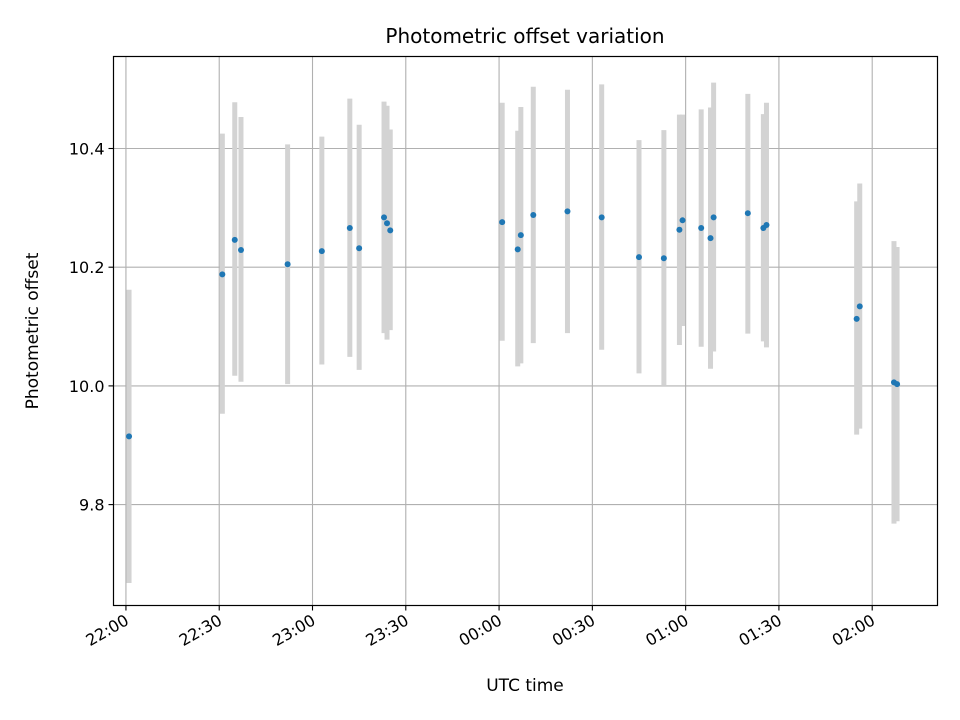 The image size is (960, 720). Describe the element at coordinates (33, 330) in the screenshot. I see `y-axis-label: Photometric offset` at that location.